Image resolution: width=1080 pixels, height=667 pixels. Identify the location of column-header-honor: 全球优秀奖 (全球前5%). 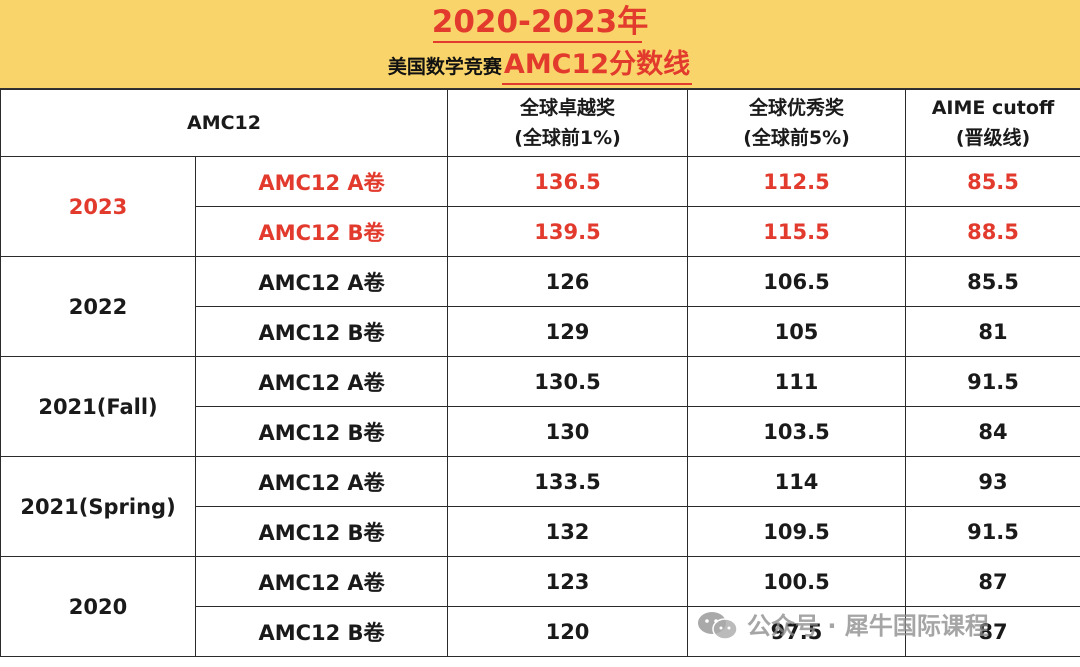
(796, 123).